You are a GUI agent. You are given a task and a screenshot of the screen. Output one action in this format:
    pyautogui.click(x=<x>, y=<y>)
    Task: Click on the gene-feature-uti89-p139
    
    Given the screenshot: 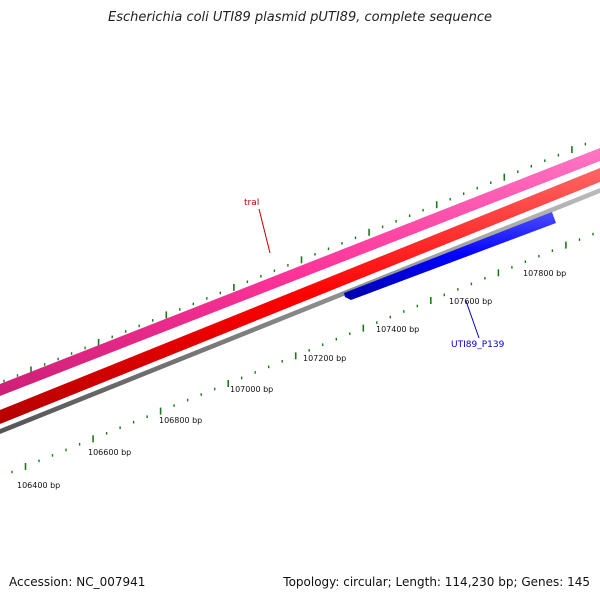 What is the action you would take?
    pyautogui.click(x=450, y=256)
    